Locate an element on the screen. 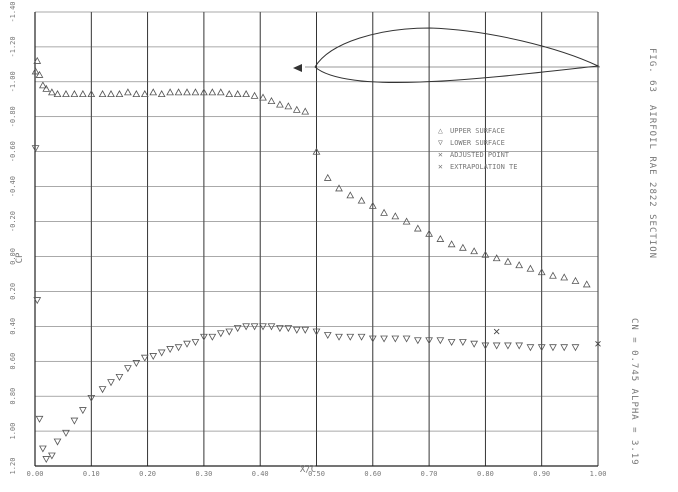  legend-label: ADJUSTED POINT is located at coordinates (480, 155).